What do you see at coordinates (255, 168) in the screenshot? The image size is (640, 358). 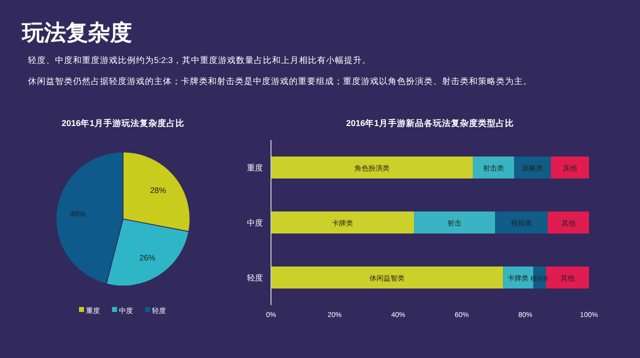 I see `y-tick-label: 重度` at bounding box center [255, 168].